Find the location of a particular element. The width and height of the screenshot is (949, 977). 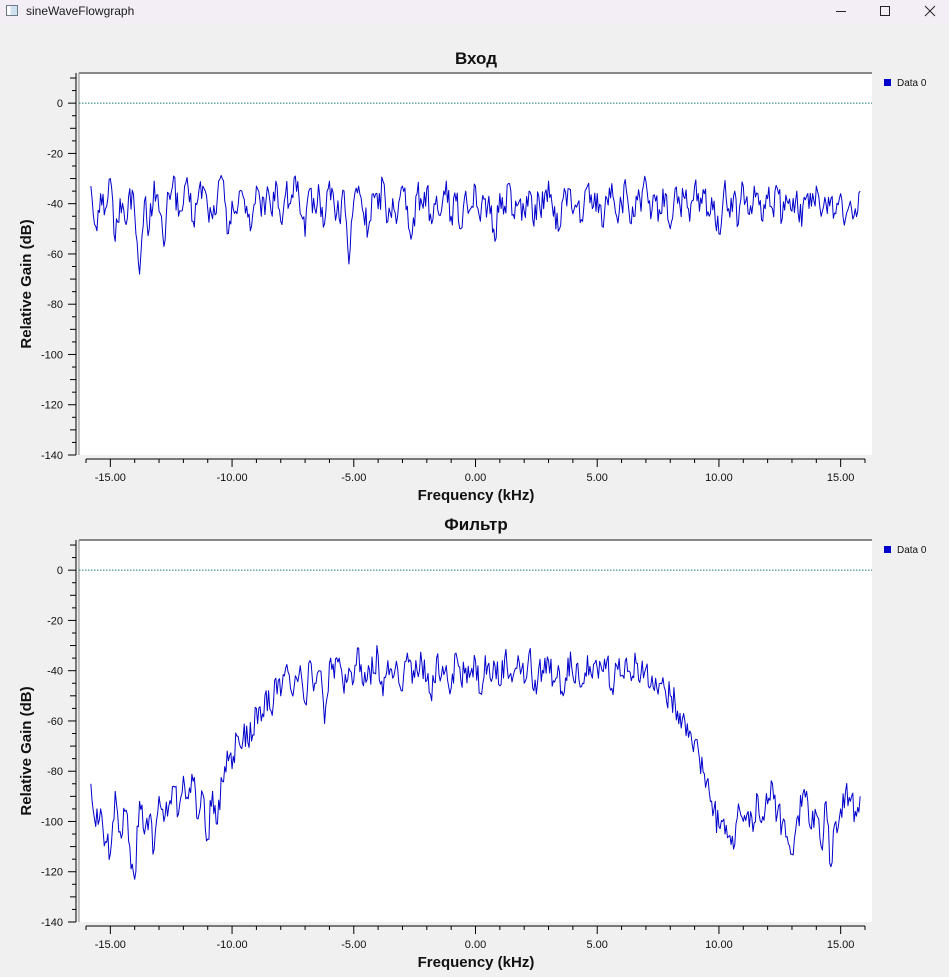

series-line-input is located at coordinates (475, 224).